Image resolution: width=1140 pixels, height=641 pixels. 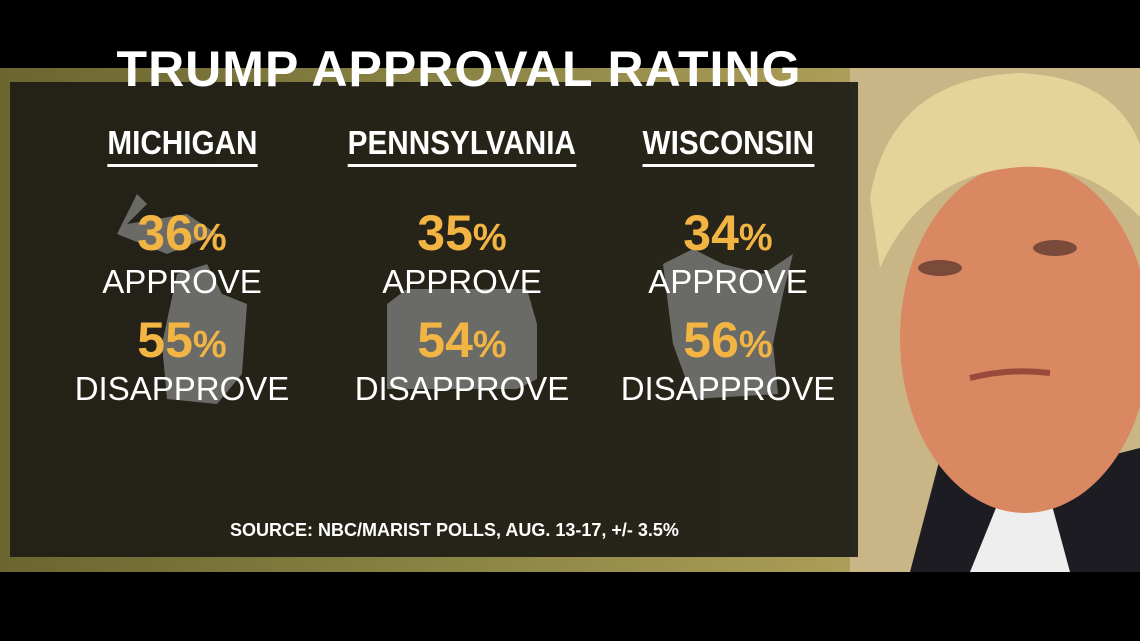 I want to click on state-name: PENNSYLVANIA, so click(x=462, y=145).